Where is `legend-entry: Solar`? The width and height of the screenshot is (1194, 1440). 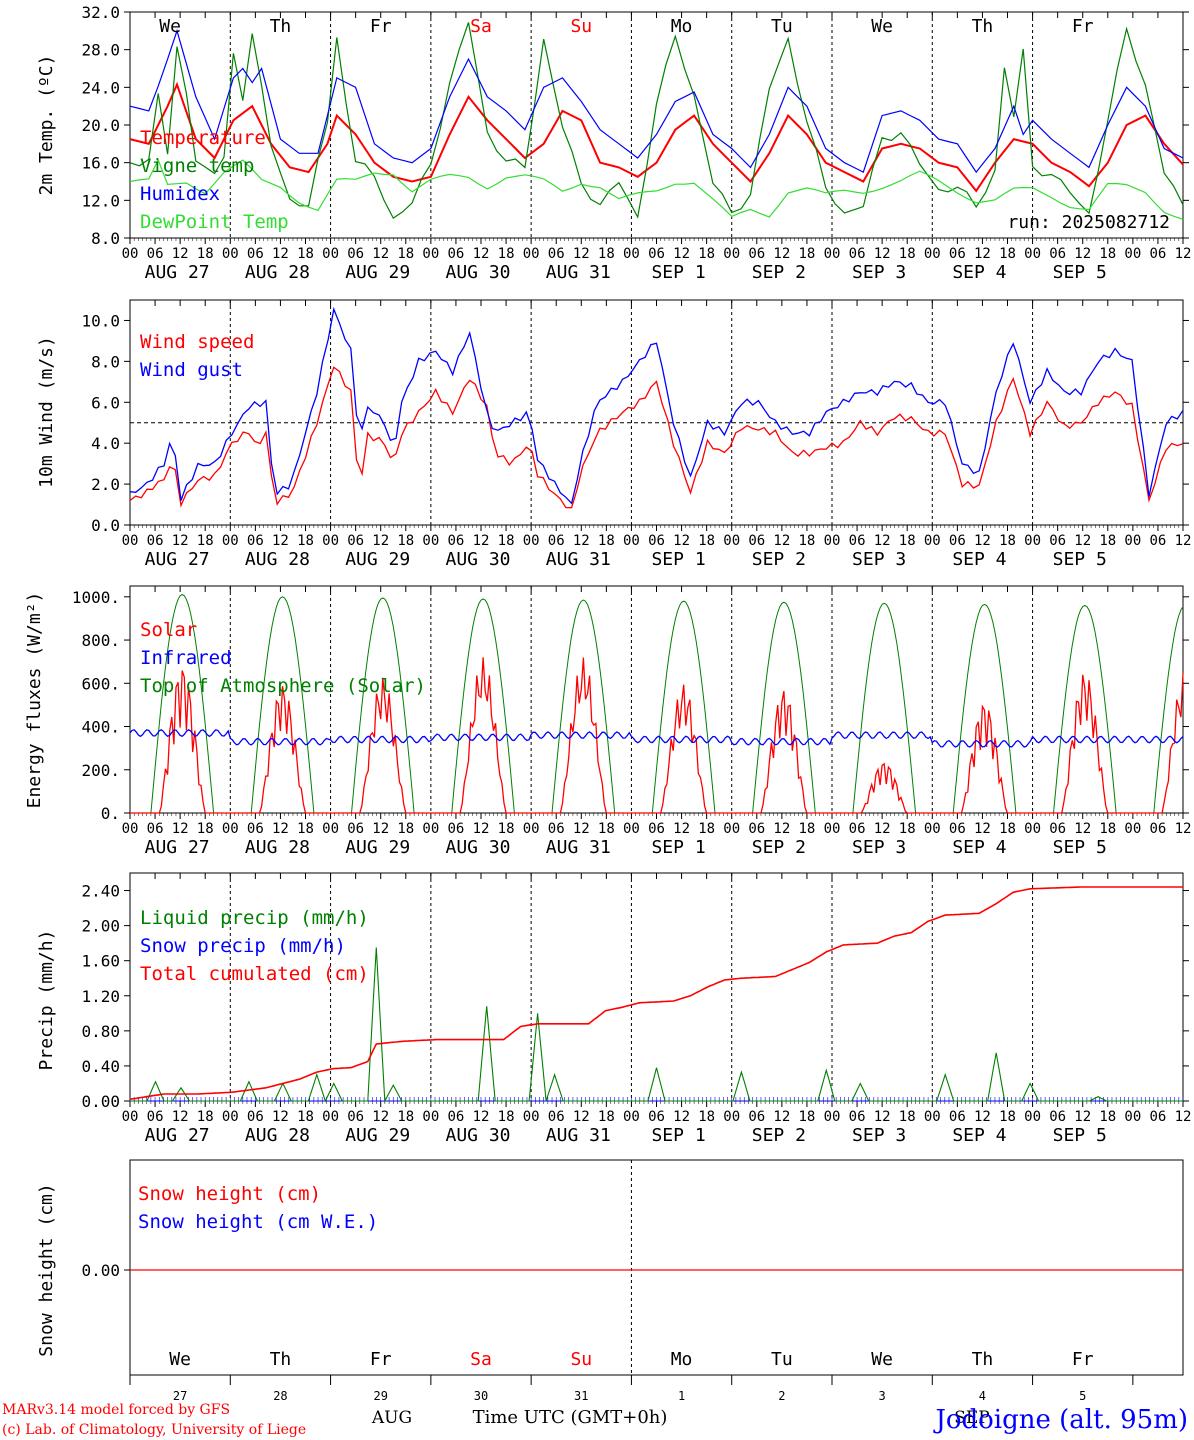
legend-entry: Solar is located at coordinates (168, 630).